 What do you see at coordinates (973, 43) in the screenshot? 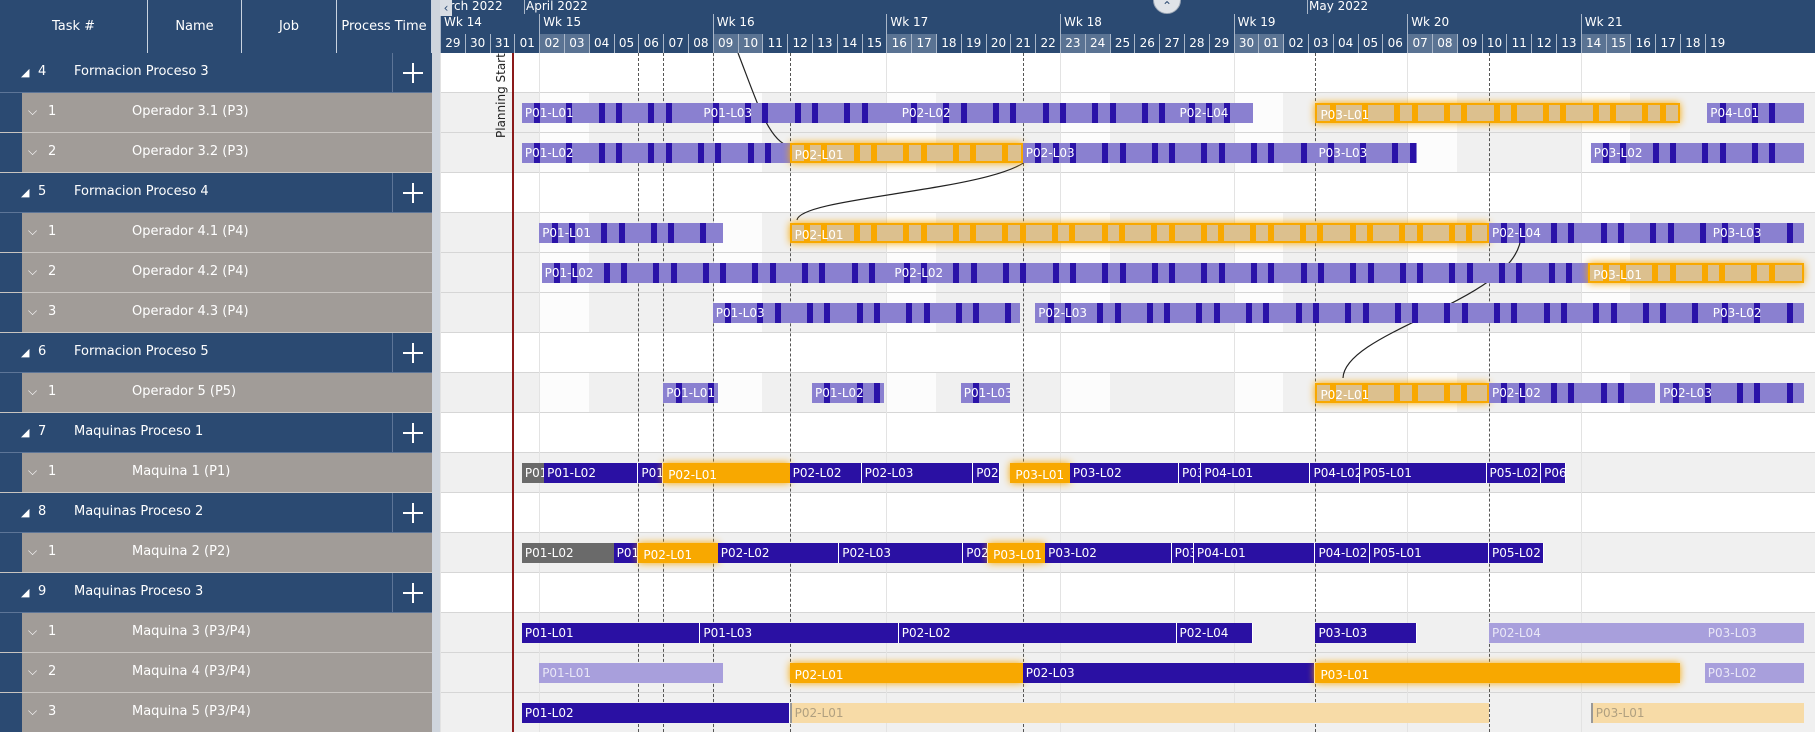
I see `day-cell: 19` at bounding box center [973, 43].